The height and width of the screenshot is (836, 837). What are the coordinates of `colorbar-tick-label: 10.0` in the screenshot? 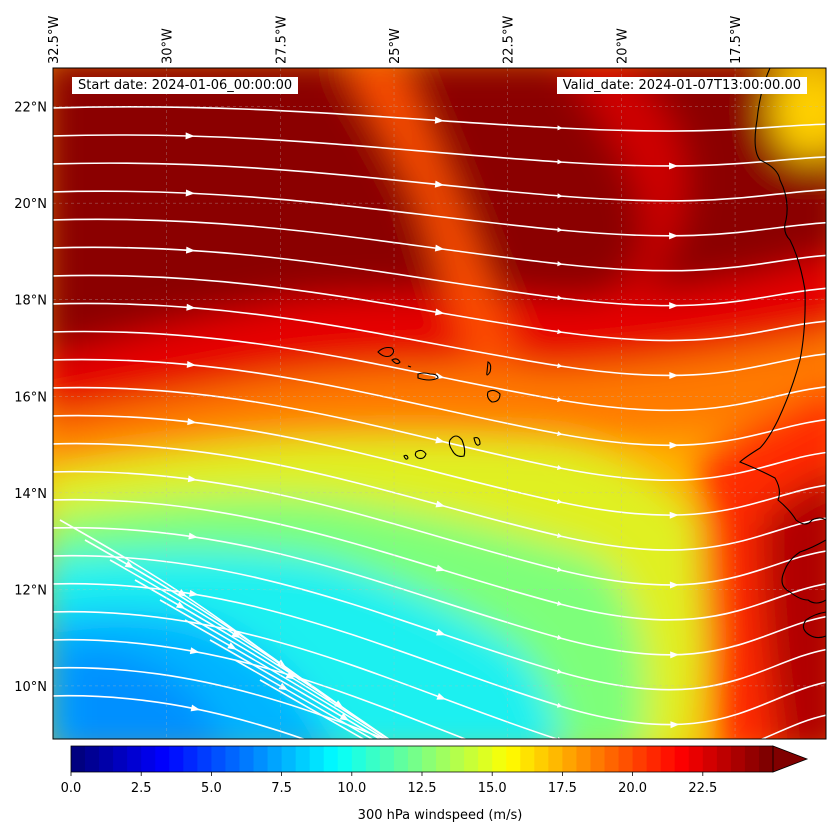 It's located at (351, 788).